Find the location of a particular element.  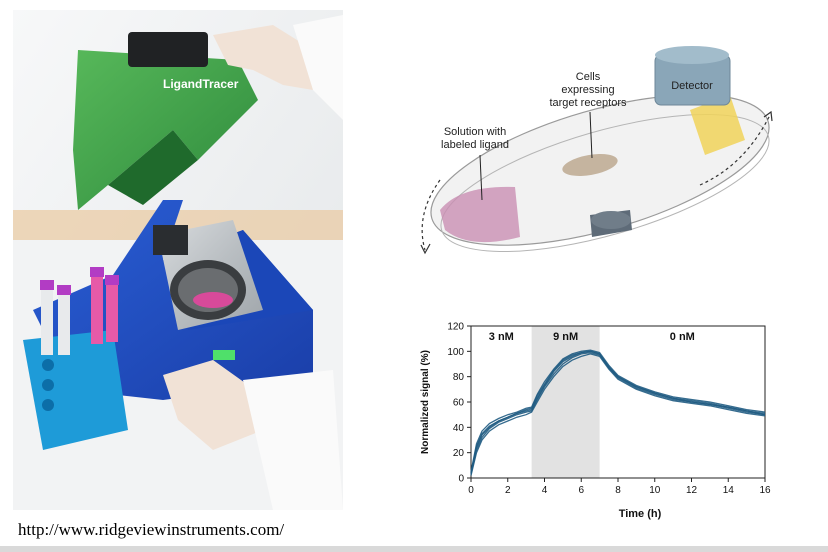

phase-shade is located at coordinates (565, 402).